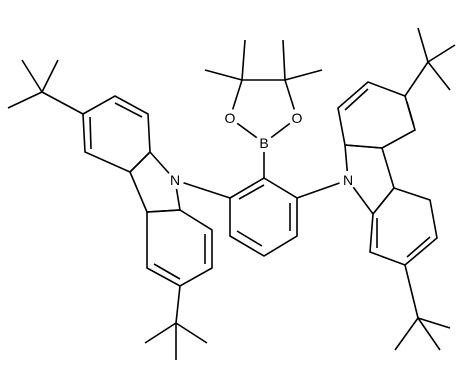 This screenshot has height=370, width=456. I want to click on atom-label: B, so click(263, 143).